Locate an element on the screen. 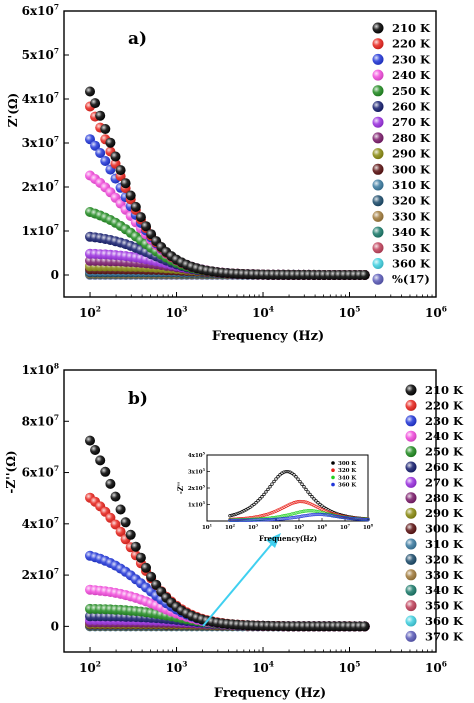 Image resolution: width=474 pixels, height=703 pixels. inset-xtick-label: 101 is located at coordinates (207, 527).